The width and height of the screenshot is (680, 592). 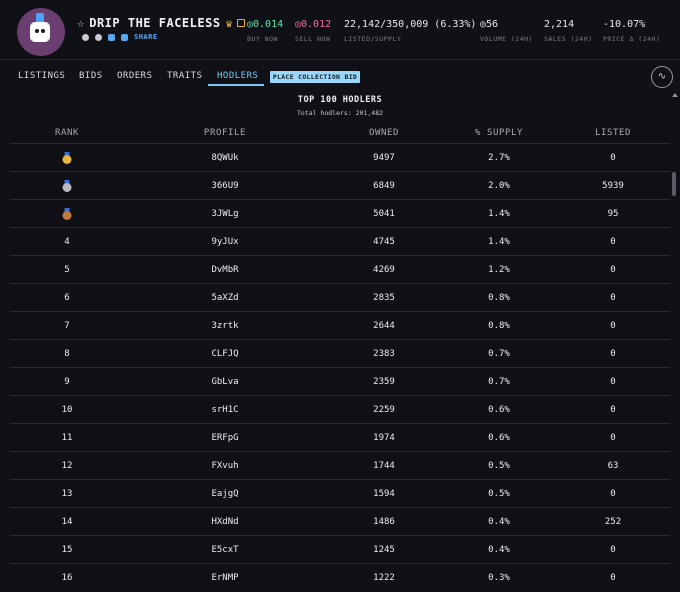 What do you see at coordinates (236, 85) in the screenshot?
I see `active-tab-indicator` at bounding box center [236, 85].